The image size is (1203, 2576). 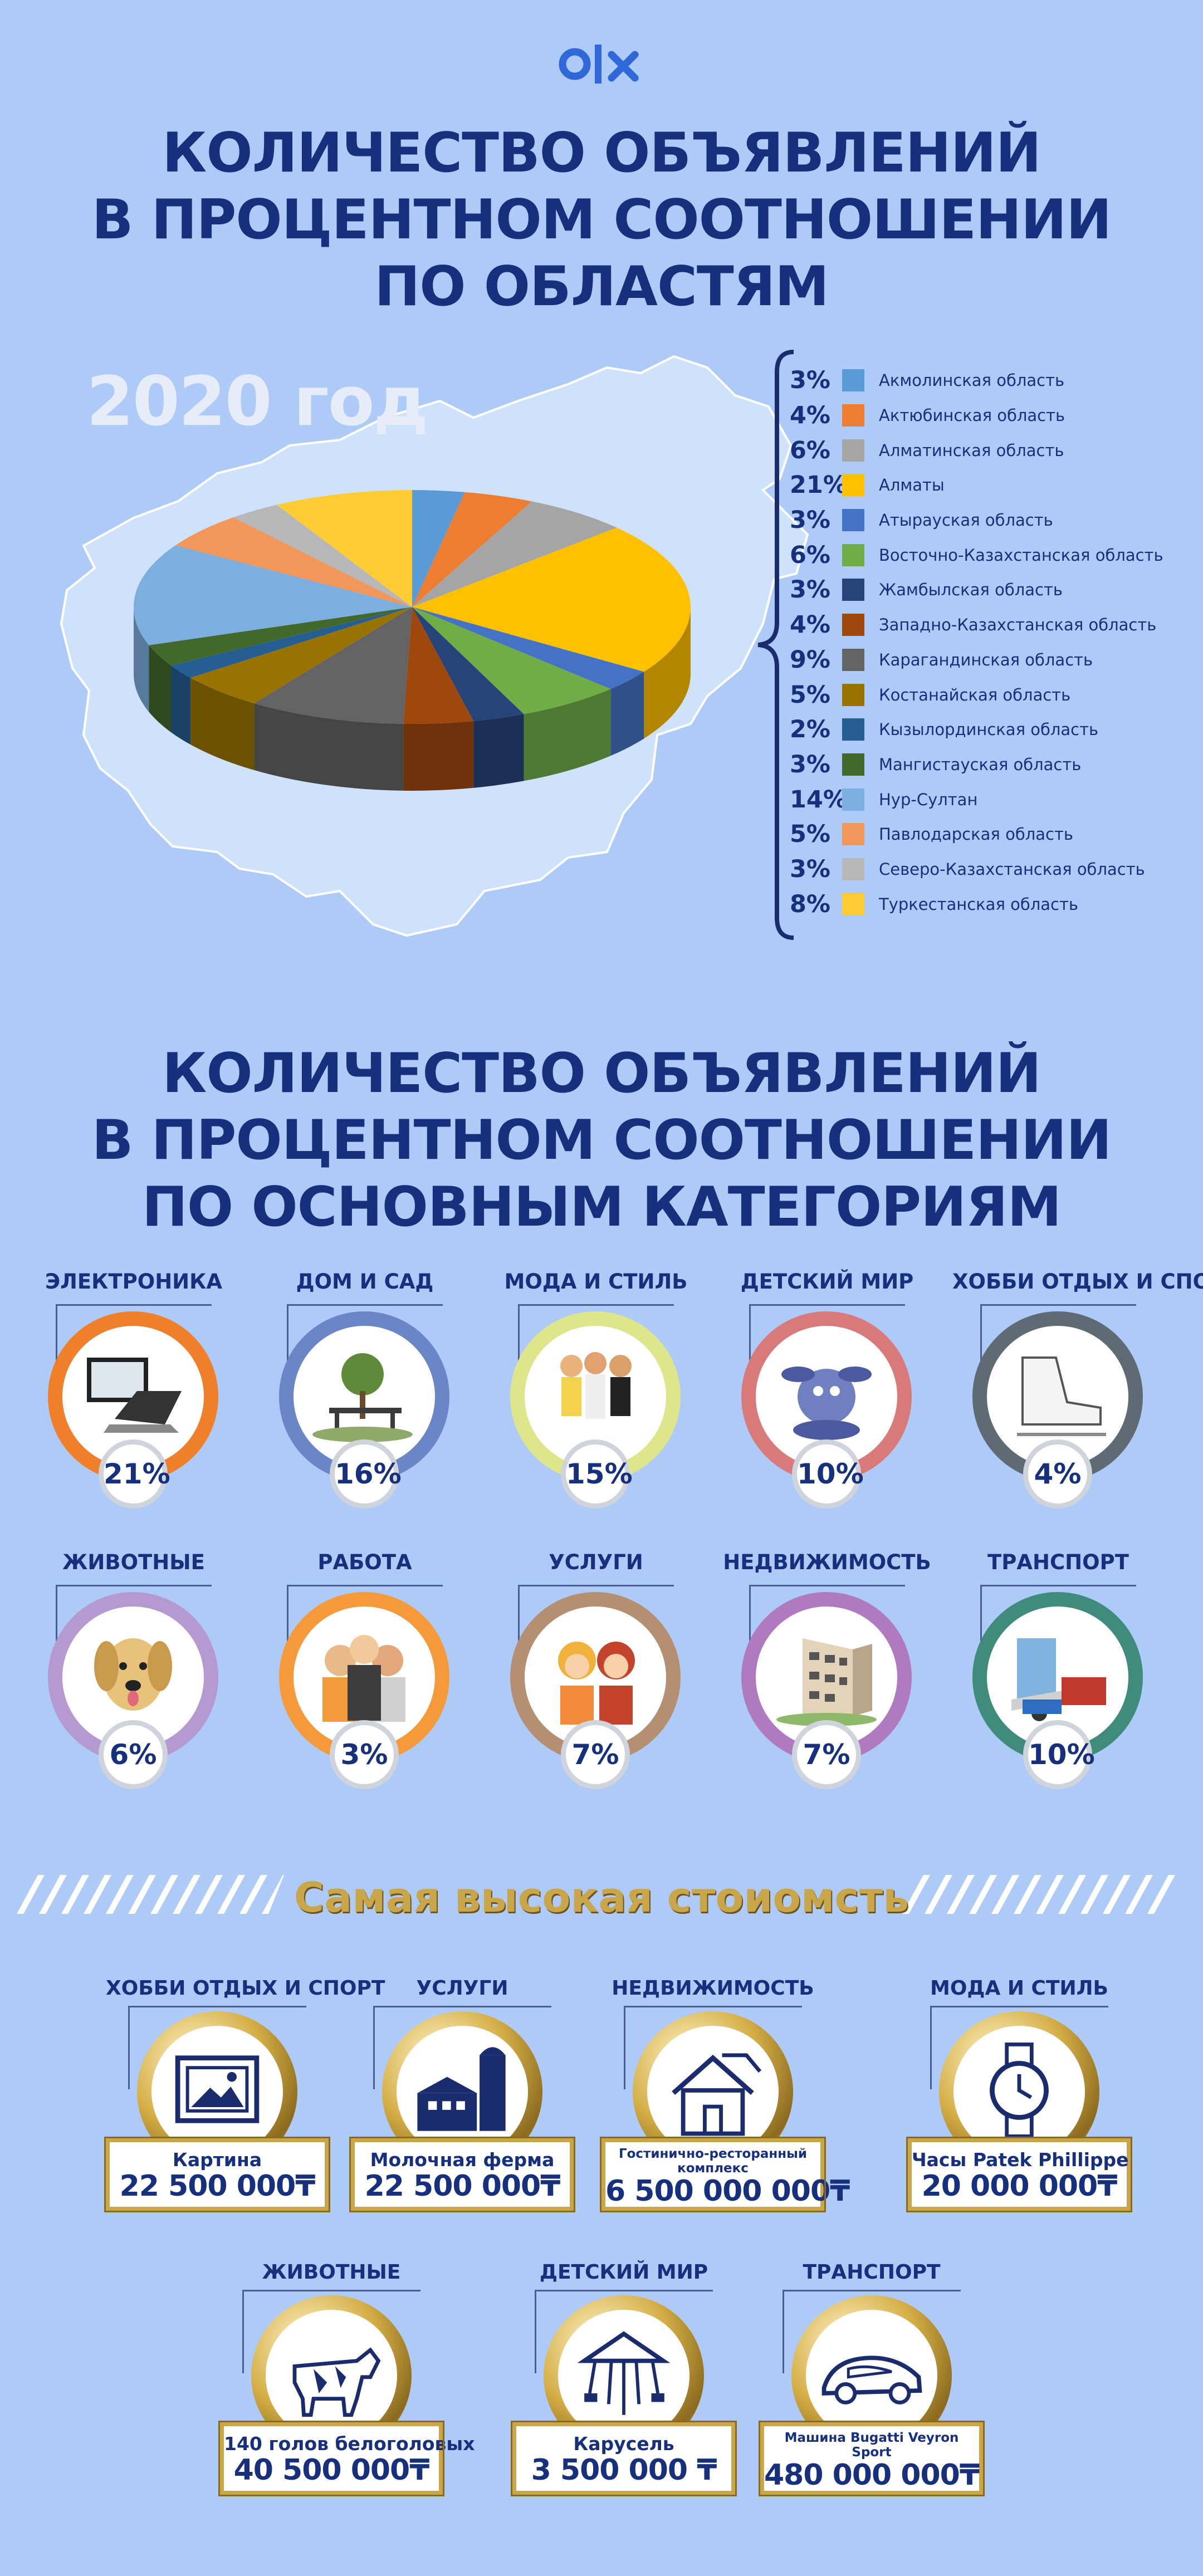 I want to click on price-item: Часы Patek Phillippe, so click(x=1020, y=2160).